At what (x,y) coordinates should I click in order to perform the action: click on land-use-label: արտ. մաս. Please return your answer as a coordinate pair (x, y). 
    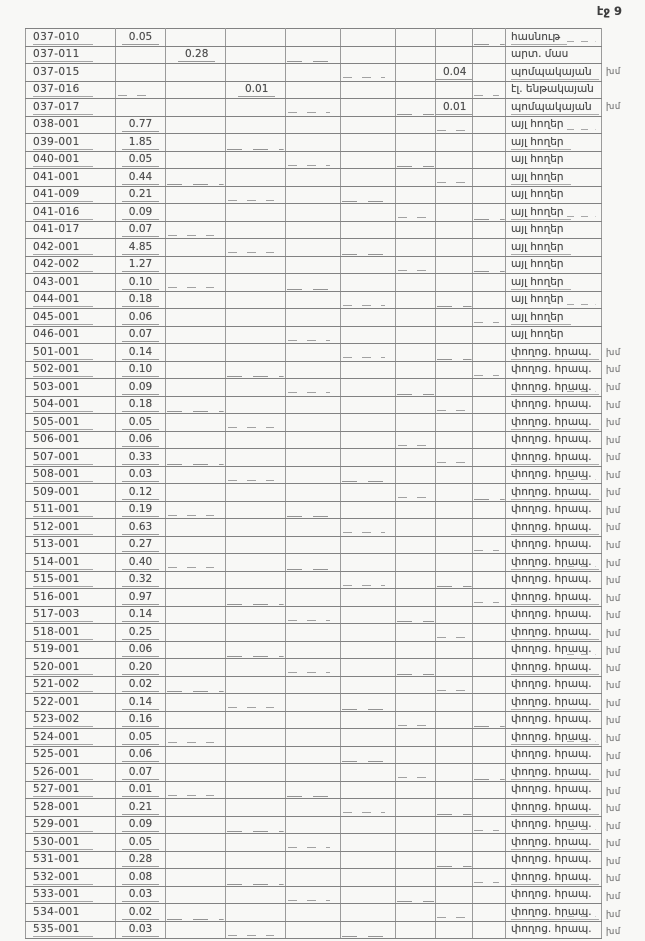
    Looking at the image, I should click on (540, 54).